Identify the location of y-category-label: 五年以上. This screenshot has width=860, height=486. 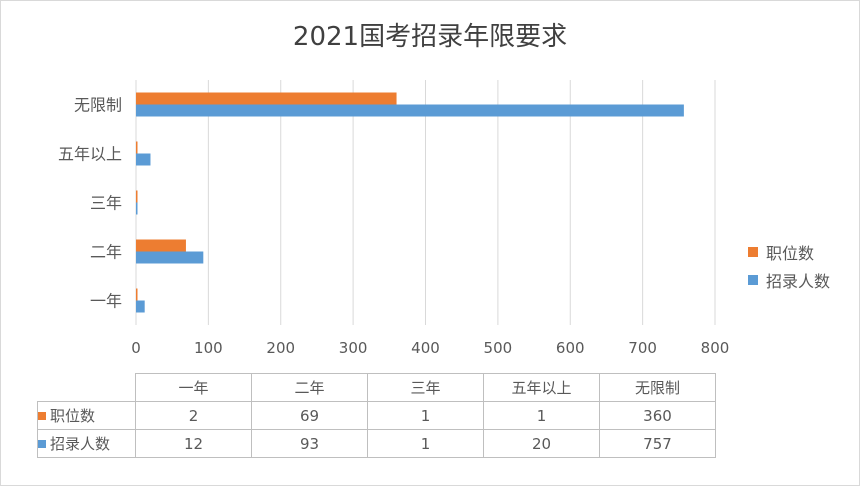
(90, 154).